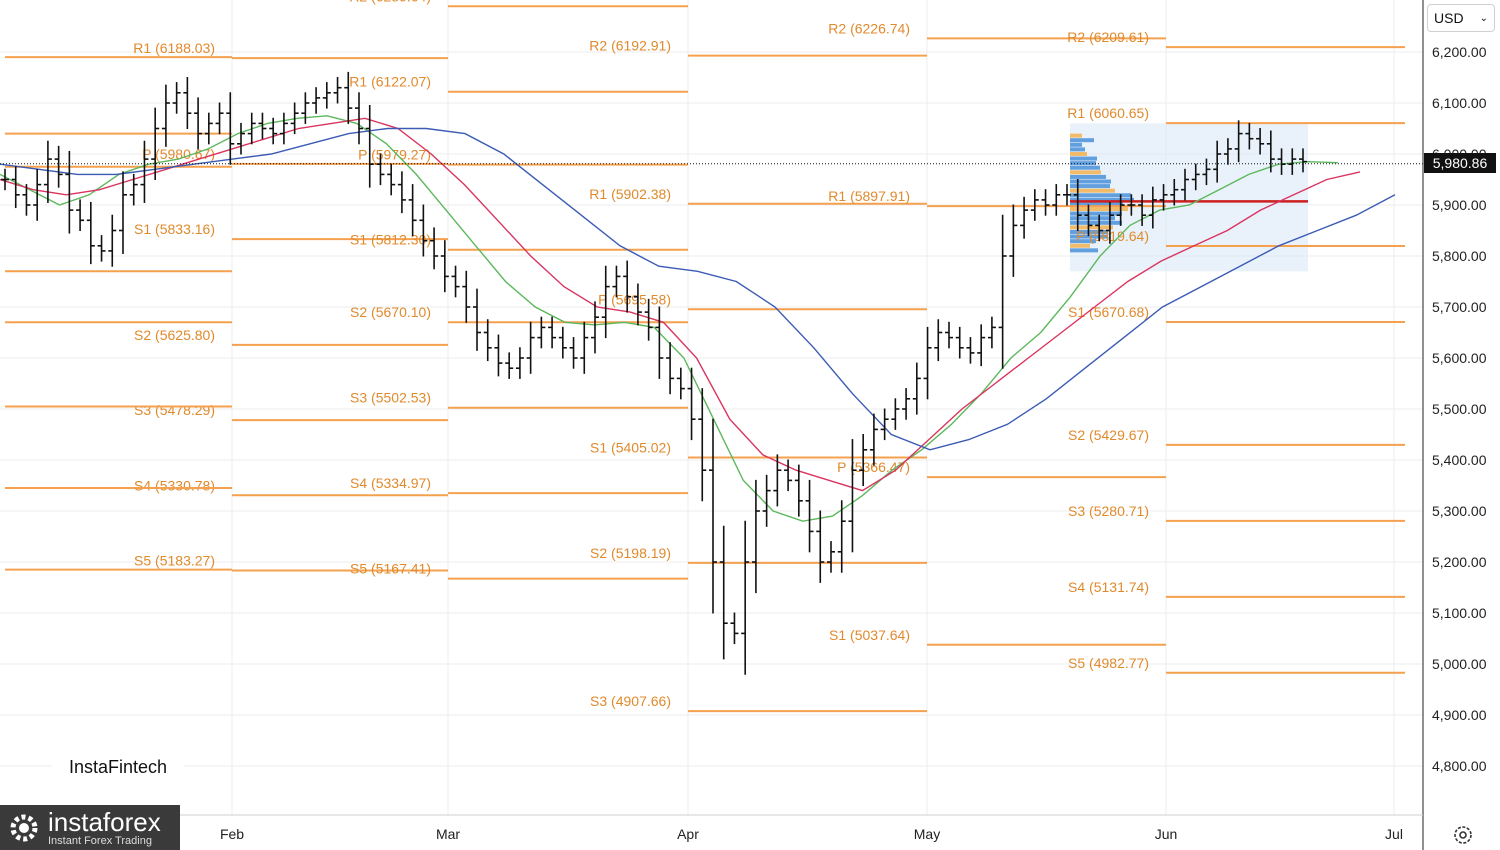  Describe the element at coordinates (1108, 663) in the screenshot. I see `pivot-label: S5 (4982.77)` at that location.